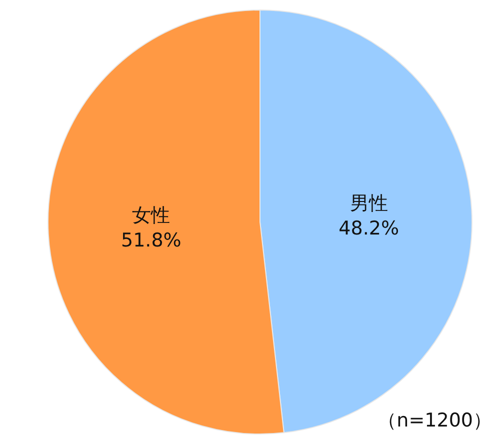 The width and height of the screenshot is (500, 444). What do you see at coordinates (151, 241) in the screenshot?
I see `data-label: 51.8%` at bounding box center [151, 241].